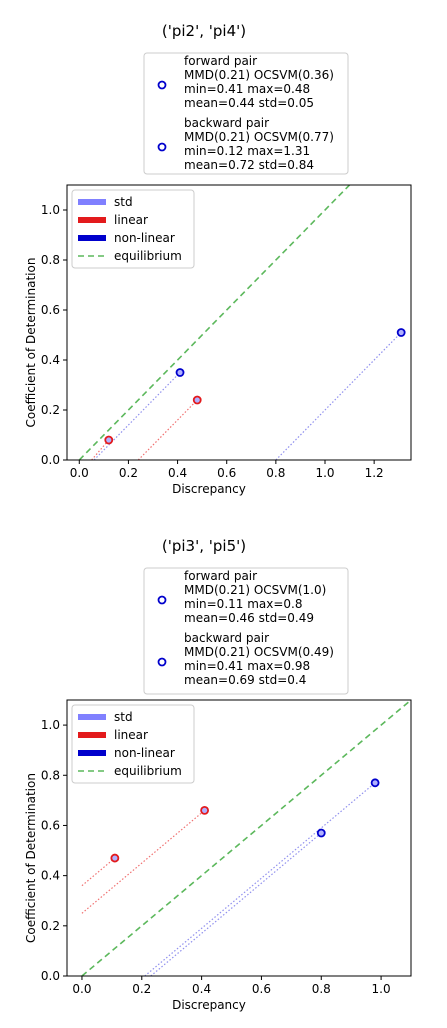 This screenshot has width=447, height=1028. What do you see at coordinates (249, 165) in the screenshot?
I see `top-legend-line: mean=0.72 std=0.84` at bounding box center [249, 165].